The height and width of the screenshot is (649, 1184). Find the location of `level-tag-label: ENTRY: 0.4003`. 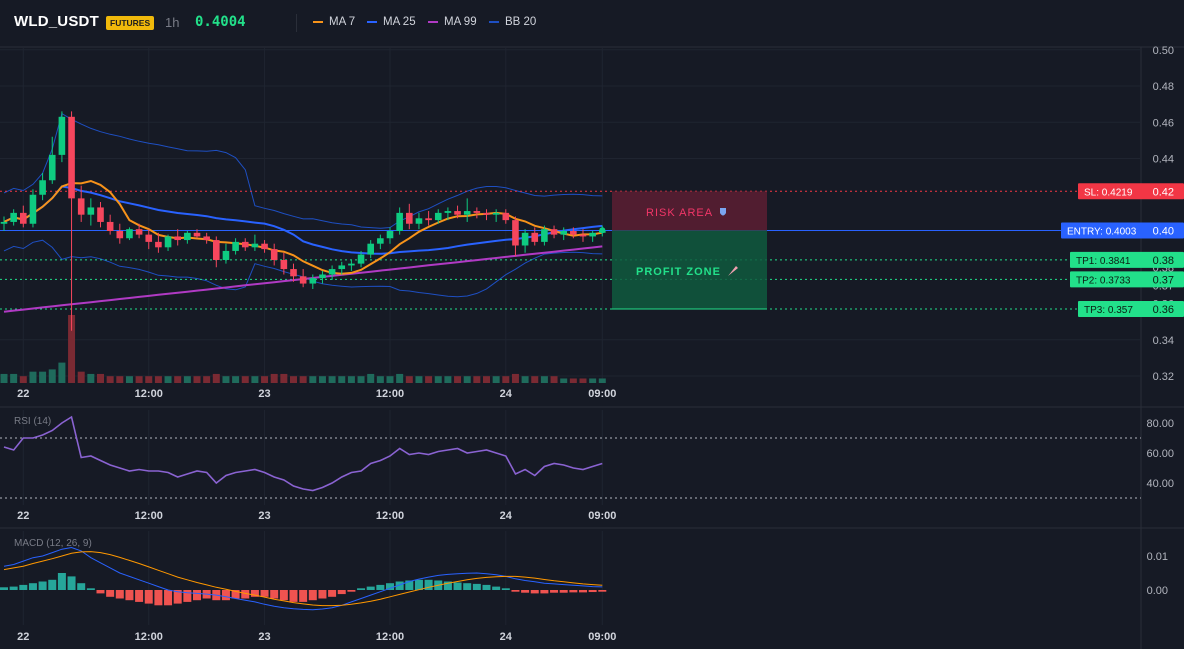

level-tag-label: ENTRY: 0.4003 is located at coordinates (1102, 231).